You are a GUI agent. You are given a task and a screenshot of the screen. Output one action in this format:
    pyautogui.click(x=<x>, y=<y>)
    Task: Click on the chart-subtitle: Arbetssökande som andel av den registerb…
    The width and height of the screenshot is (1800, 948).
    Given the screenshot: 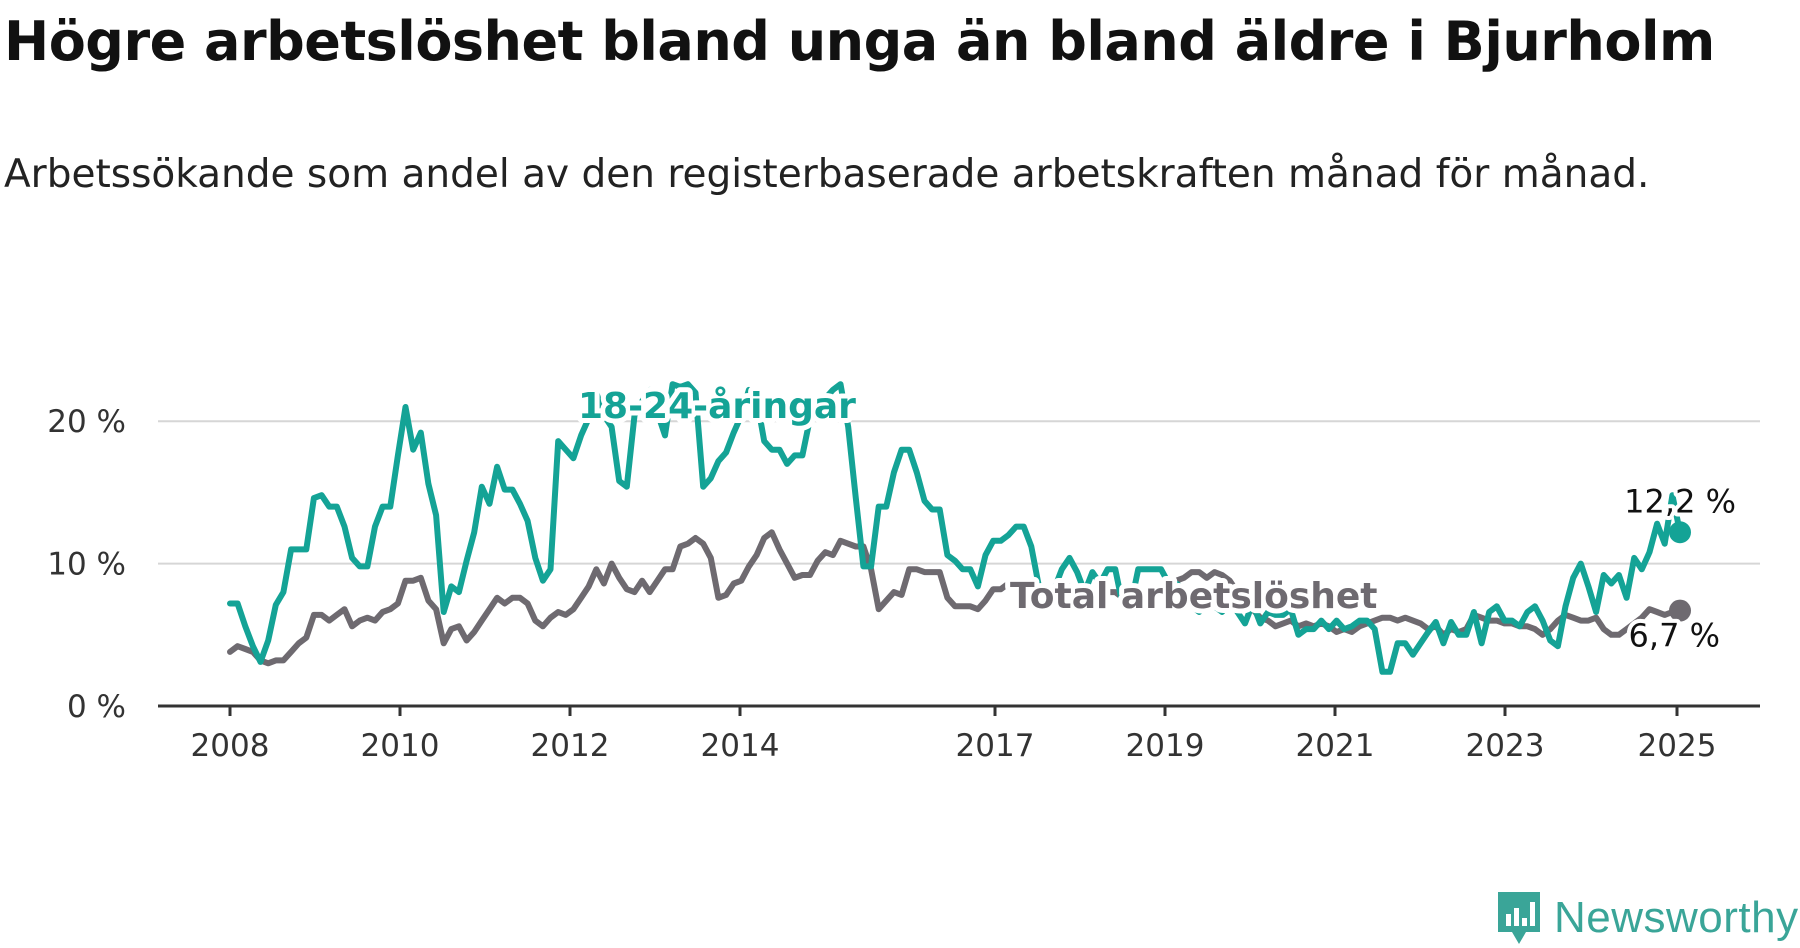 What is the action you would take?
    pyautogui.click(x=827, y=174)
    